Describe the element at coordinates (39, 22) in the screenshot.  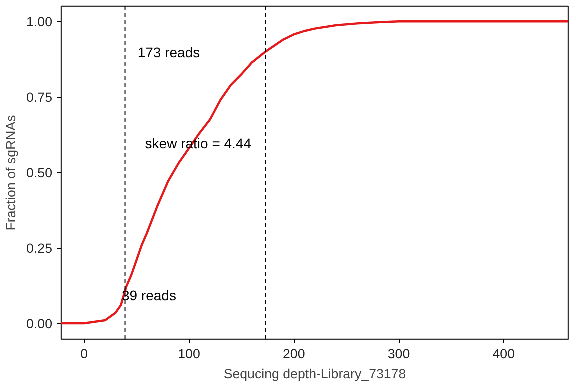
I see `y-tick-label: 1.00` at that location.